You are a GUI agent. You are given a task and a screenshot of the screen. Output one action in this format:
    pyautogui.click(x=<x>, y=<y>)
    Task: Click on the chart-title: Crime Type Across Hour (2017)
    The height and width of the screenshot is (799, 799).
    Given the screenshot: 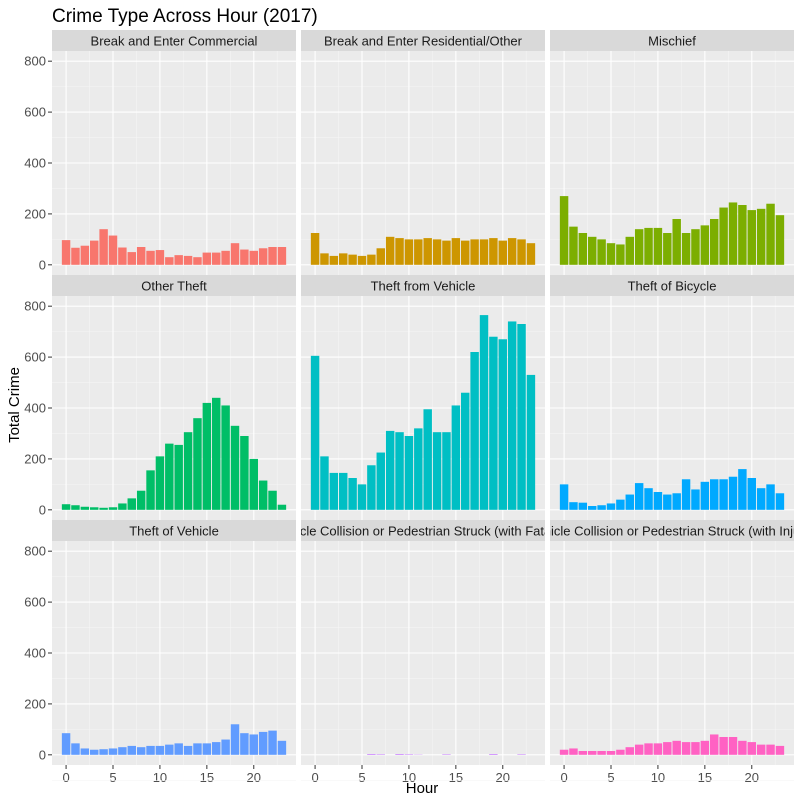 What is the action you would take?
    pyautogui.click(x=185, y=16)
    